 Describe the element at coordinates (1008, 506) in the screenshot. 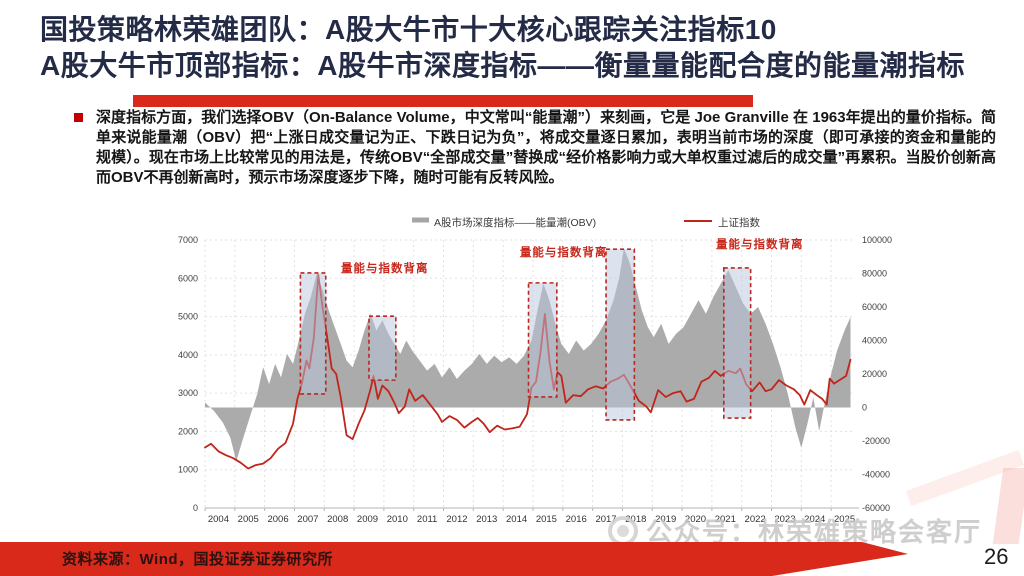

I see `decor-shape-right` at that location.